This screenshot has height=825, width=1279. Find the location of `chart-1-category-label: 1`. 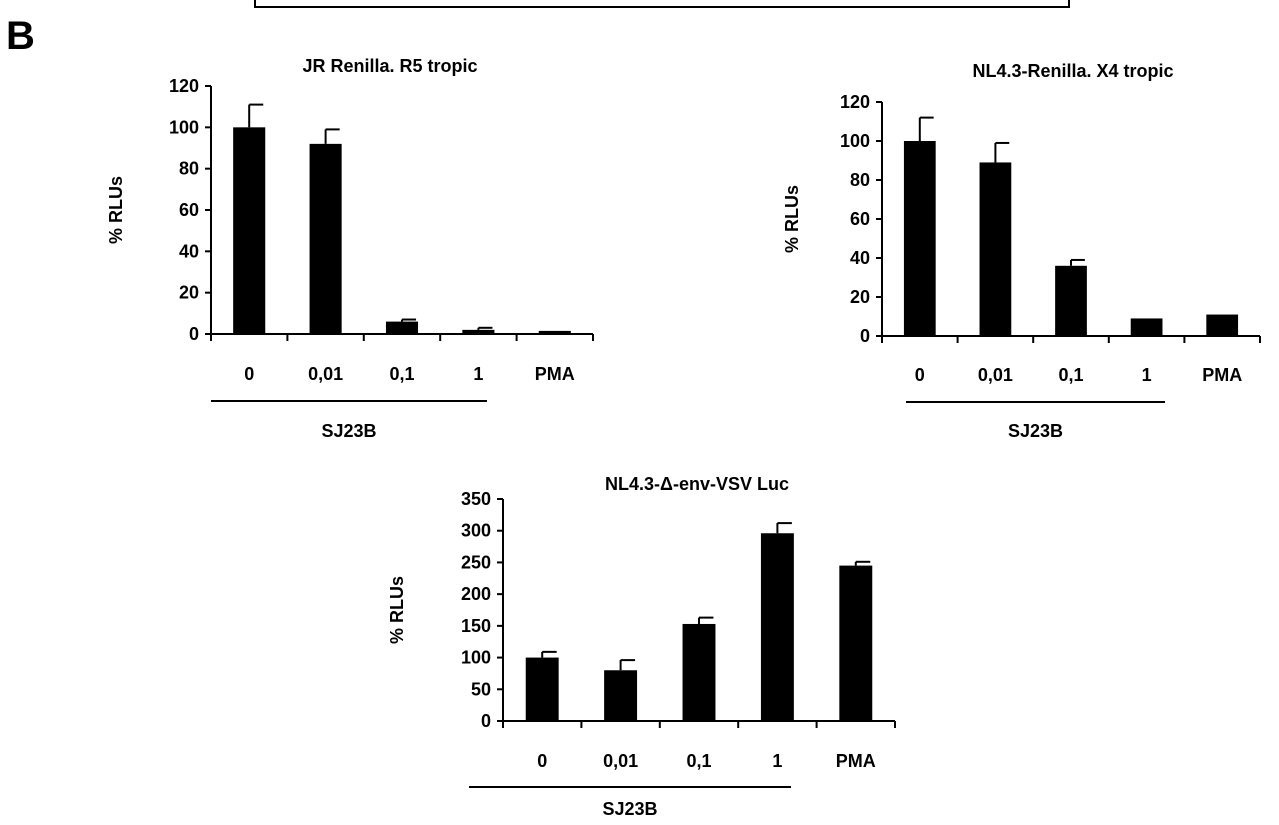

chart-1-category-label: 1 is located at coordinates (478, 374).